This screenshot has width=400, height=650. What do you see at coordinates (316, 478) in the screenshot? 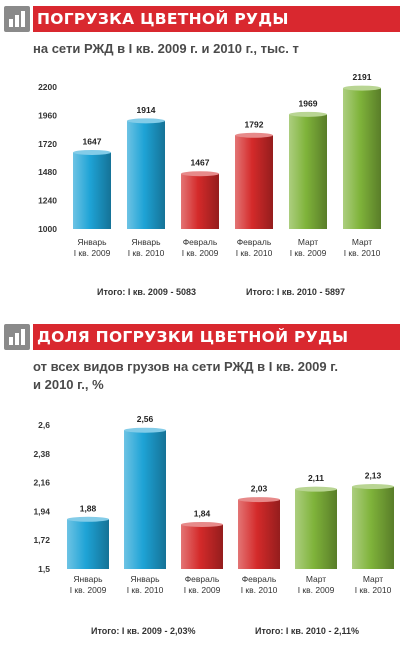
I see `data-label: 2,11` at bounding box center [316, 478].